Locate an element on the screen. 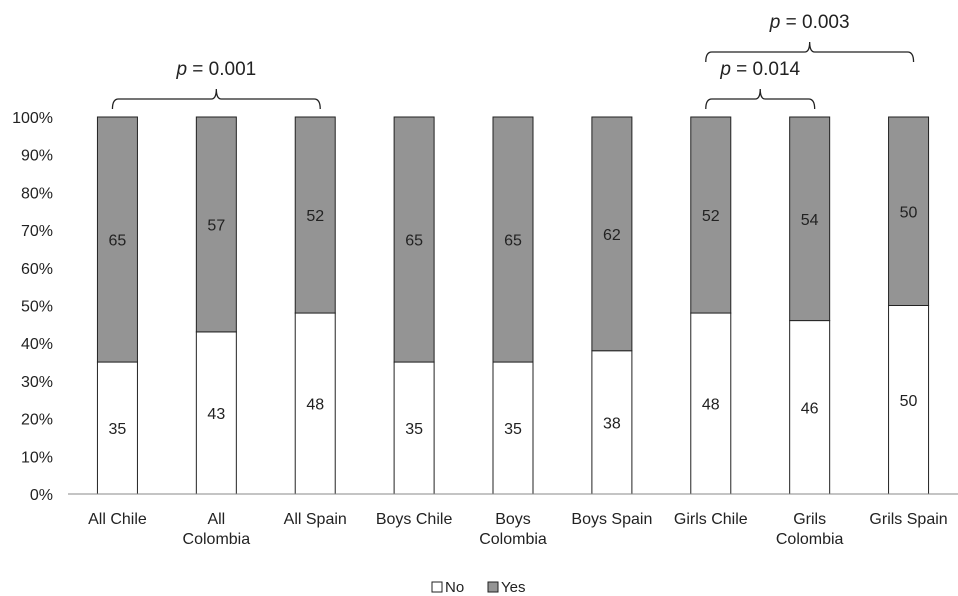  significance-annotations: p = 0.001 p = 0.014 p = 0.003 is located at coordinates (513, 61).